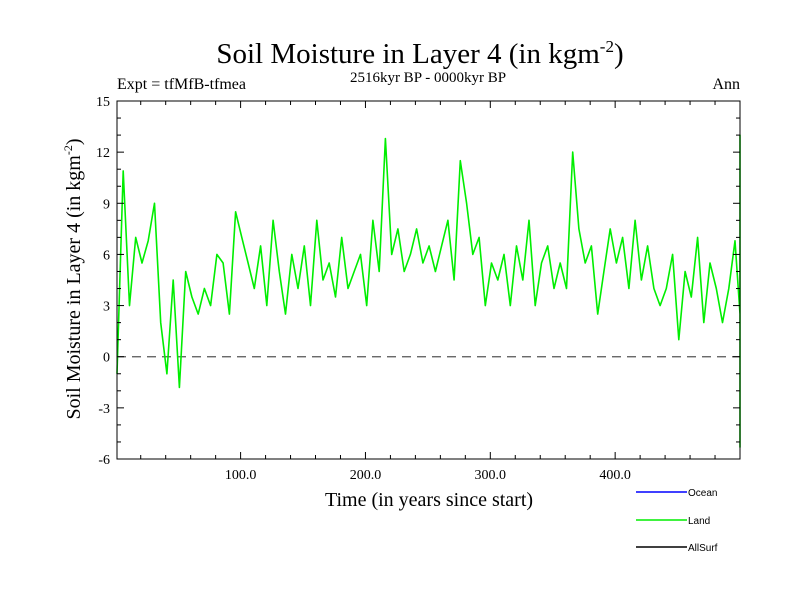 This screenshot has height=600, width=800. I want to click on chart-title: Soil Moisture in Layer 4 (in kgm-2), so click(419, 53).